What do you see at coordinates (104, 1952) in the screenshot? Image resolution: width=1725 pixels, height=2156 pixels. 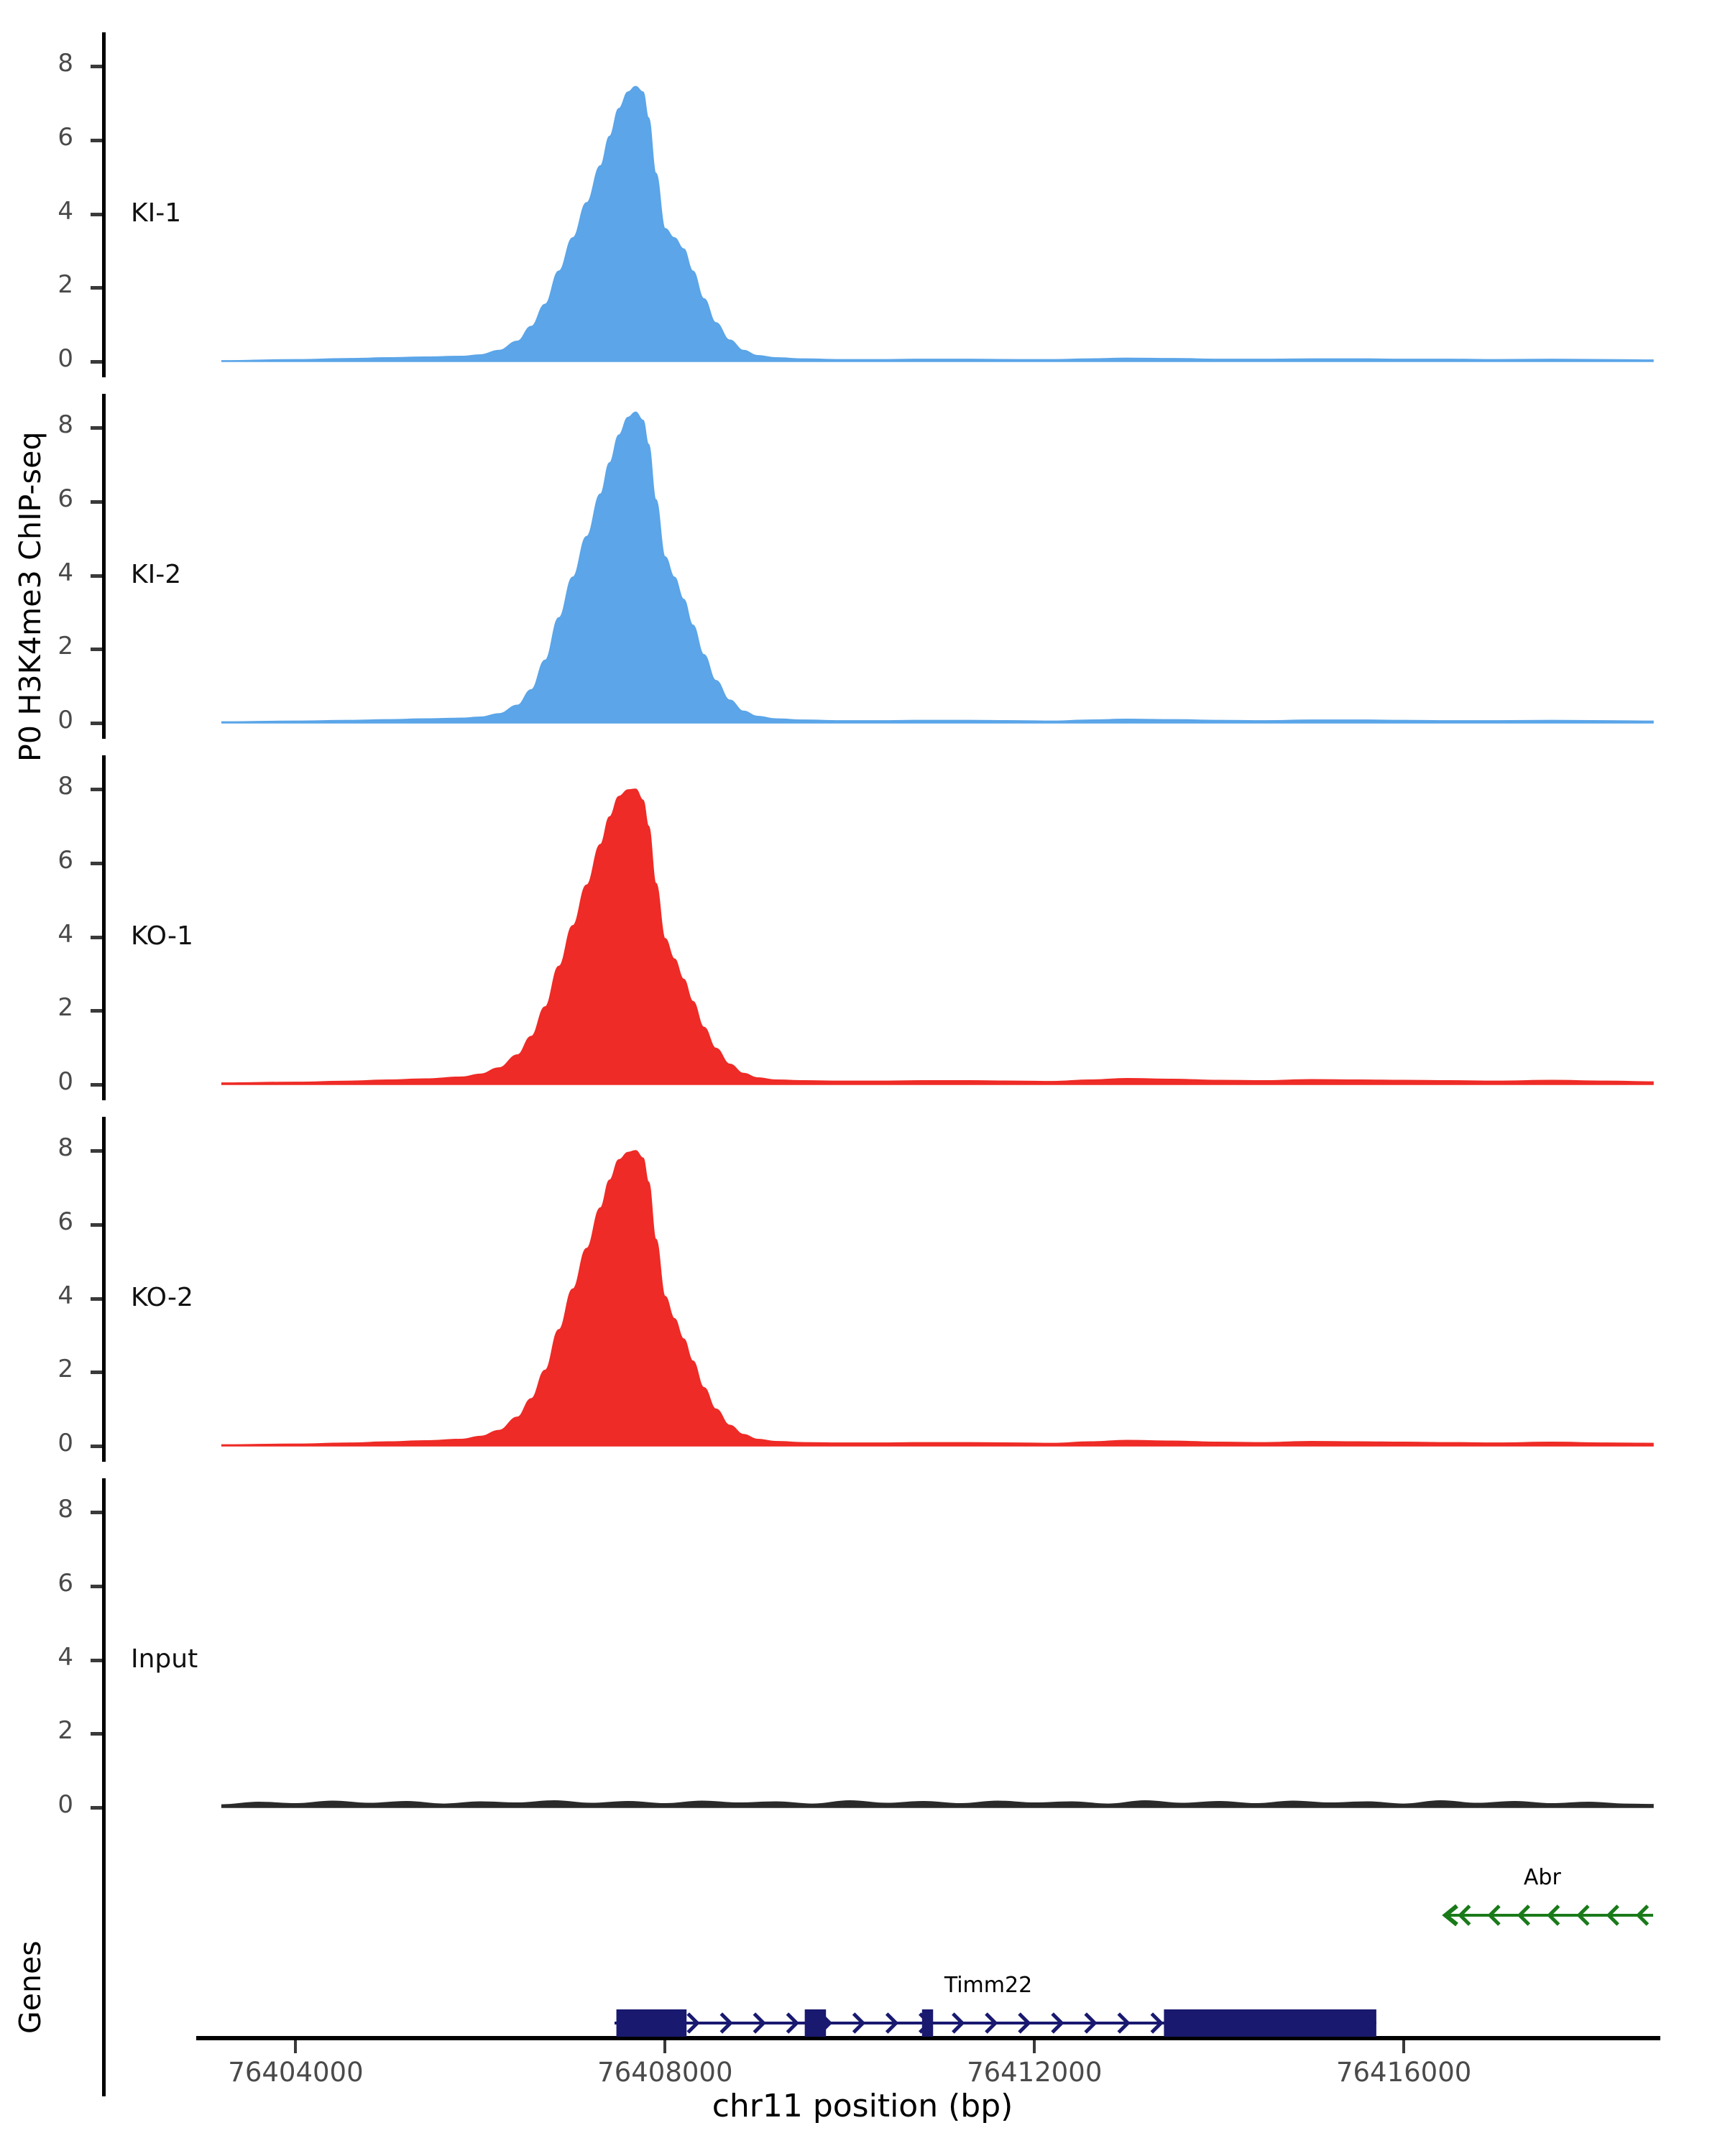 I see `genes-panel-spine` at bounding box center [104, 1952].